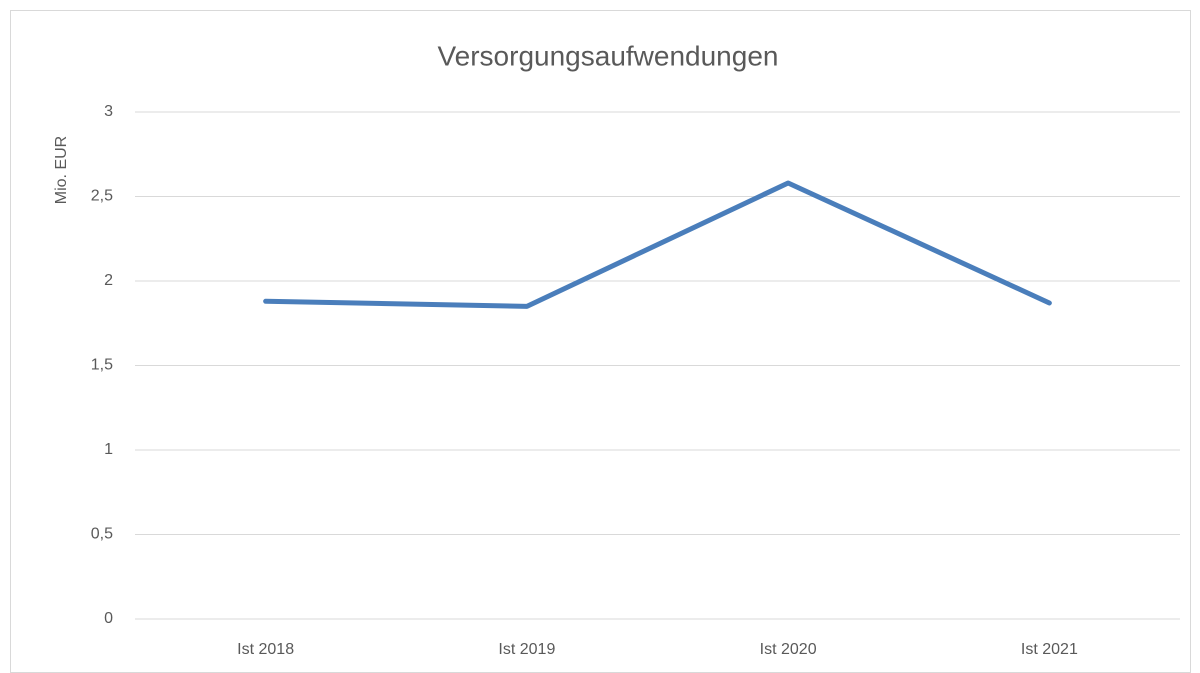  Describe the element at coordinates (102, 534) in the screenshot. I see `y-tick-label: 0,5` at that location.